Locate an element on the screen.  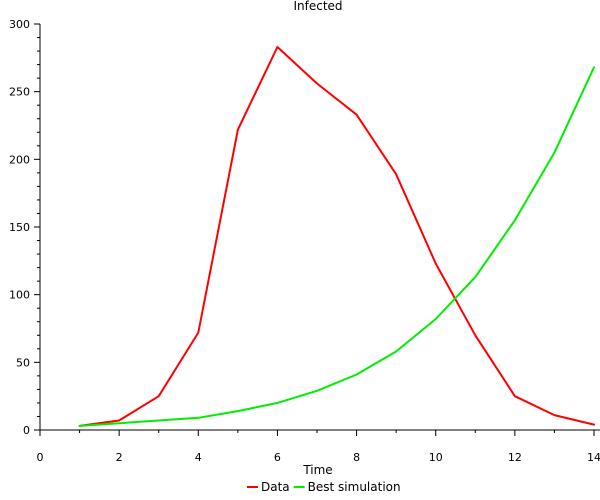
y-tick-label: 150 is located at coordinates (19, 227).